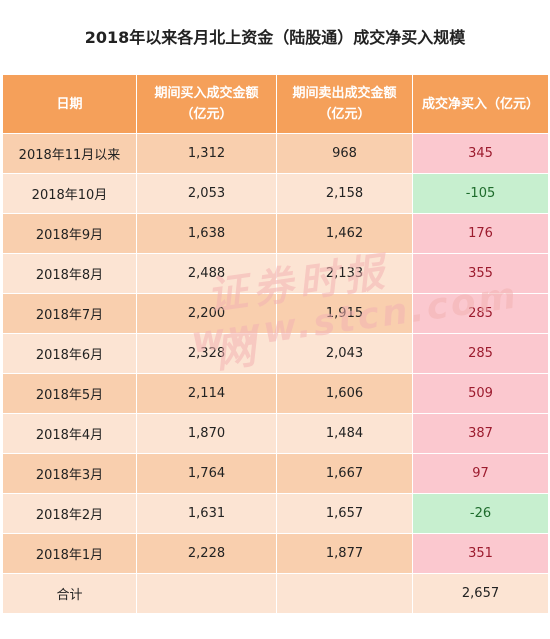  Describe the element at coordinates (275, 37) in the screenshot. I see `page-title: 2018年以来各月北上资金（陆股通）成交净买入规模` at that location.